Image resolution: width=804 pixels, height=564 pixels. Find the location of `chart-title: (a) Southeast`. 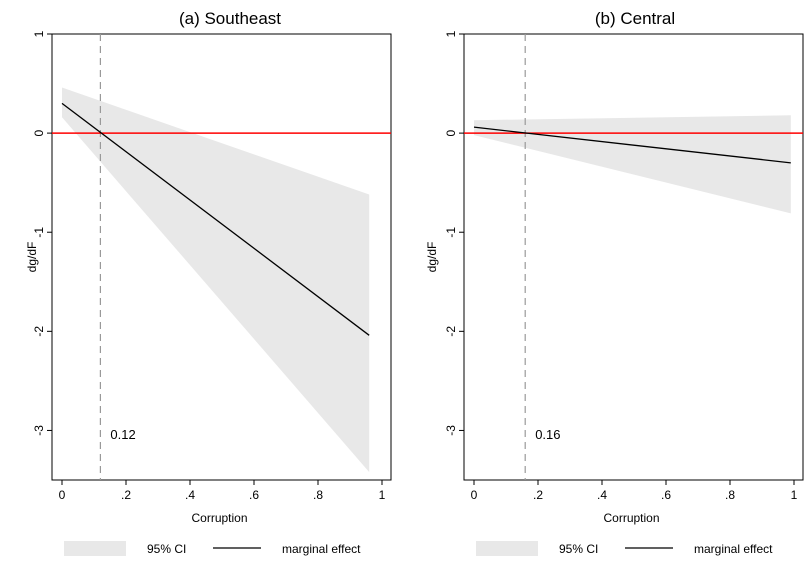

chart-title: (a) Southeast is located at coordinates (230, 18).